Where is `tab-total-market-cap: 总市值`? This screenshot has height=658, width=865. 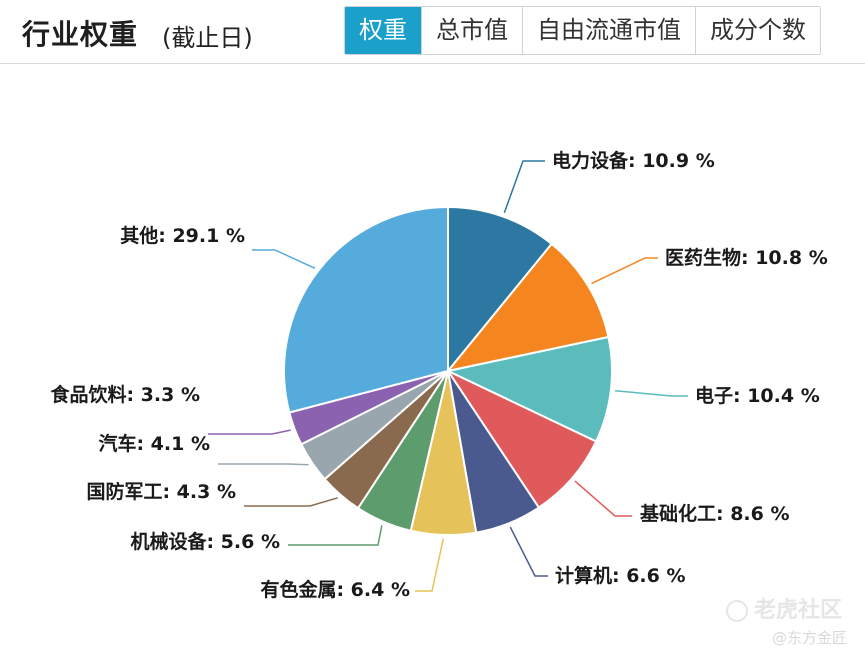 tab-total-market-cap: 总市值 is located at coordinates (471, 30).